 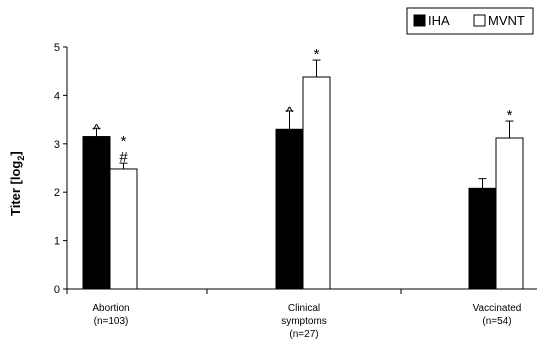 What do you see at coordinates (57, 290) in the screenshot?
I see `y-tick-label: 0` at bounding box center [57, 290].